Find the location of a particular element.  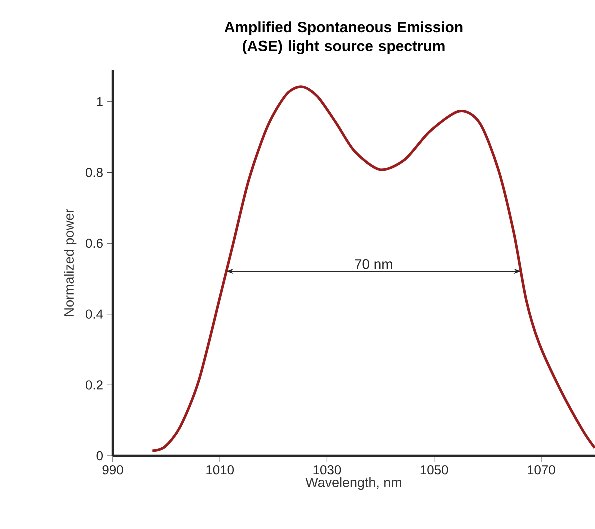

x-tick-label: 1010 is located at coordinates (220, 470).